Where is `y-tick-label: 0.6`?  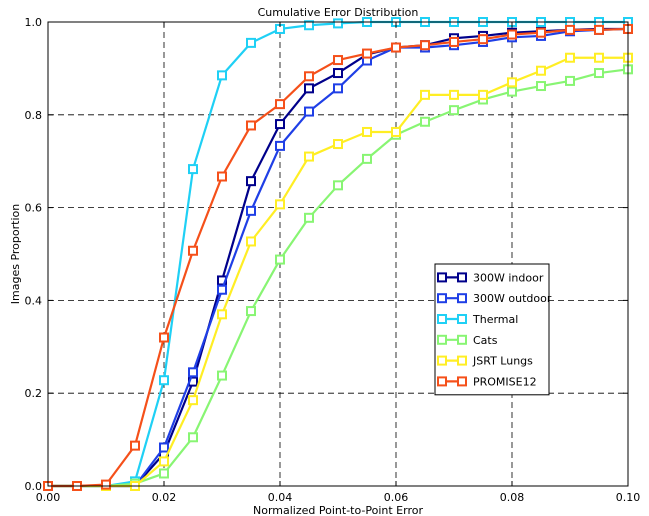
y-tick-label: 0.6 is located at coordinates (34, 208).